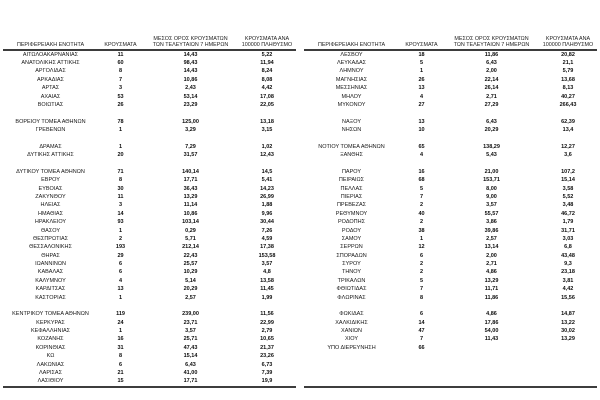 Image resolution: width=600 pixels, height=400 pixels. Describe the element at coordinates (120, 104) in the screenshot. I see `cases-cell: 26` at that location.